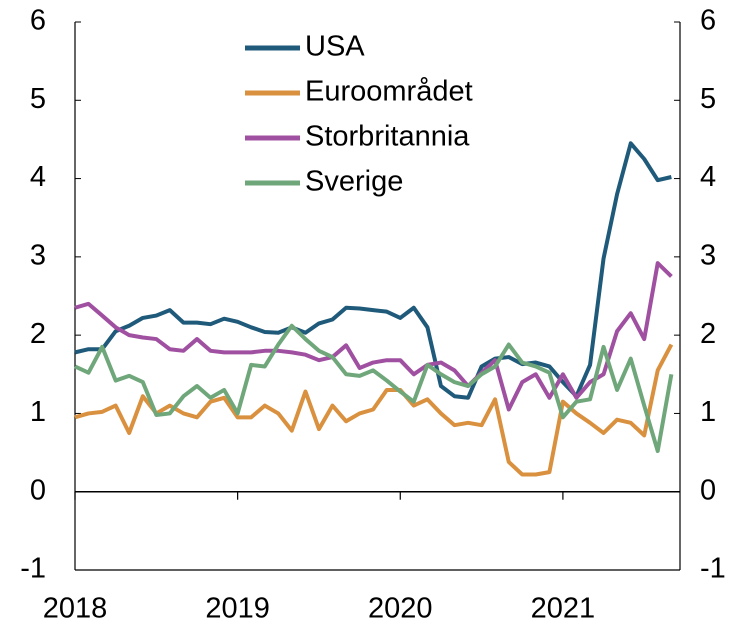 The height and width of the screenshot is (630, 743). What do you see at coordinates (38, 334) in the screenshot?
I see `y-tick-label: 2` at bounding box center [38, 334].